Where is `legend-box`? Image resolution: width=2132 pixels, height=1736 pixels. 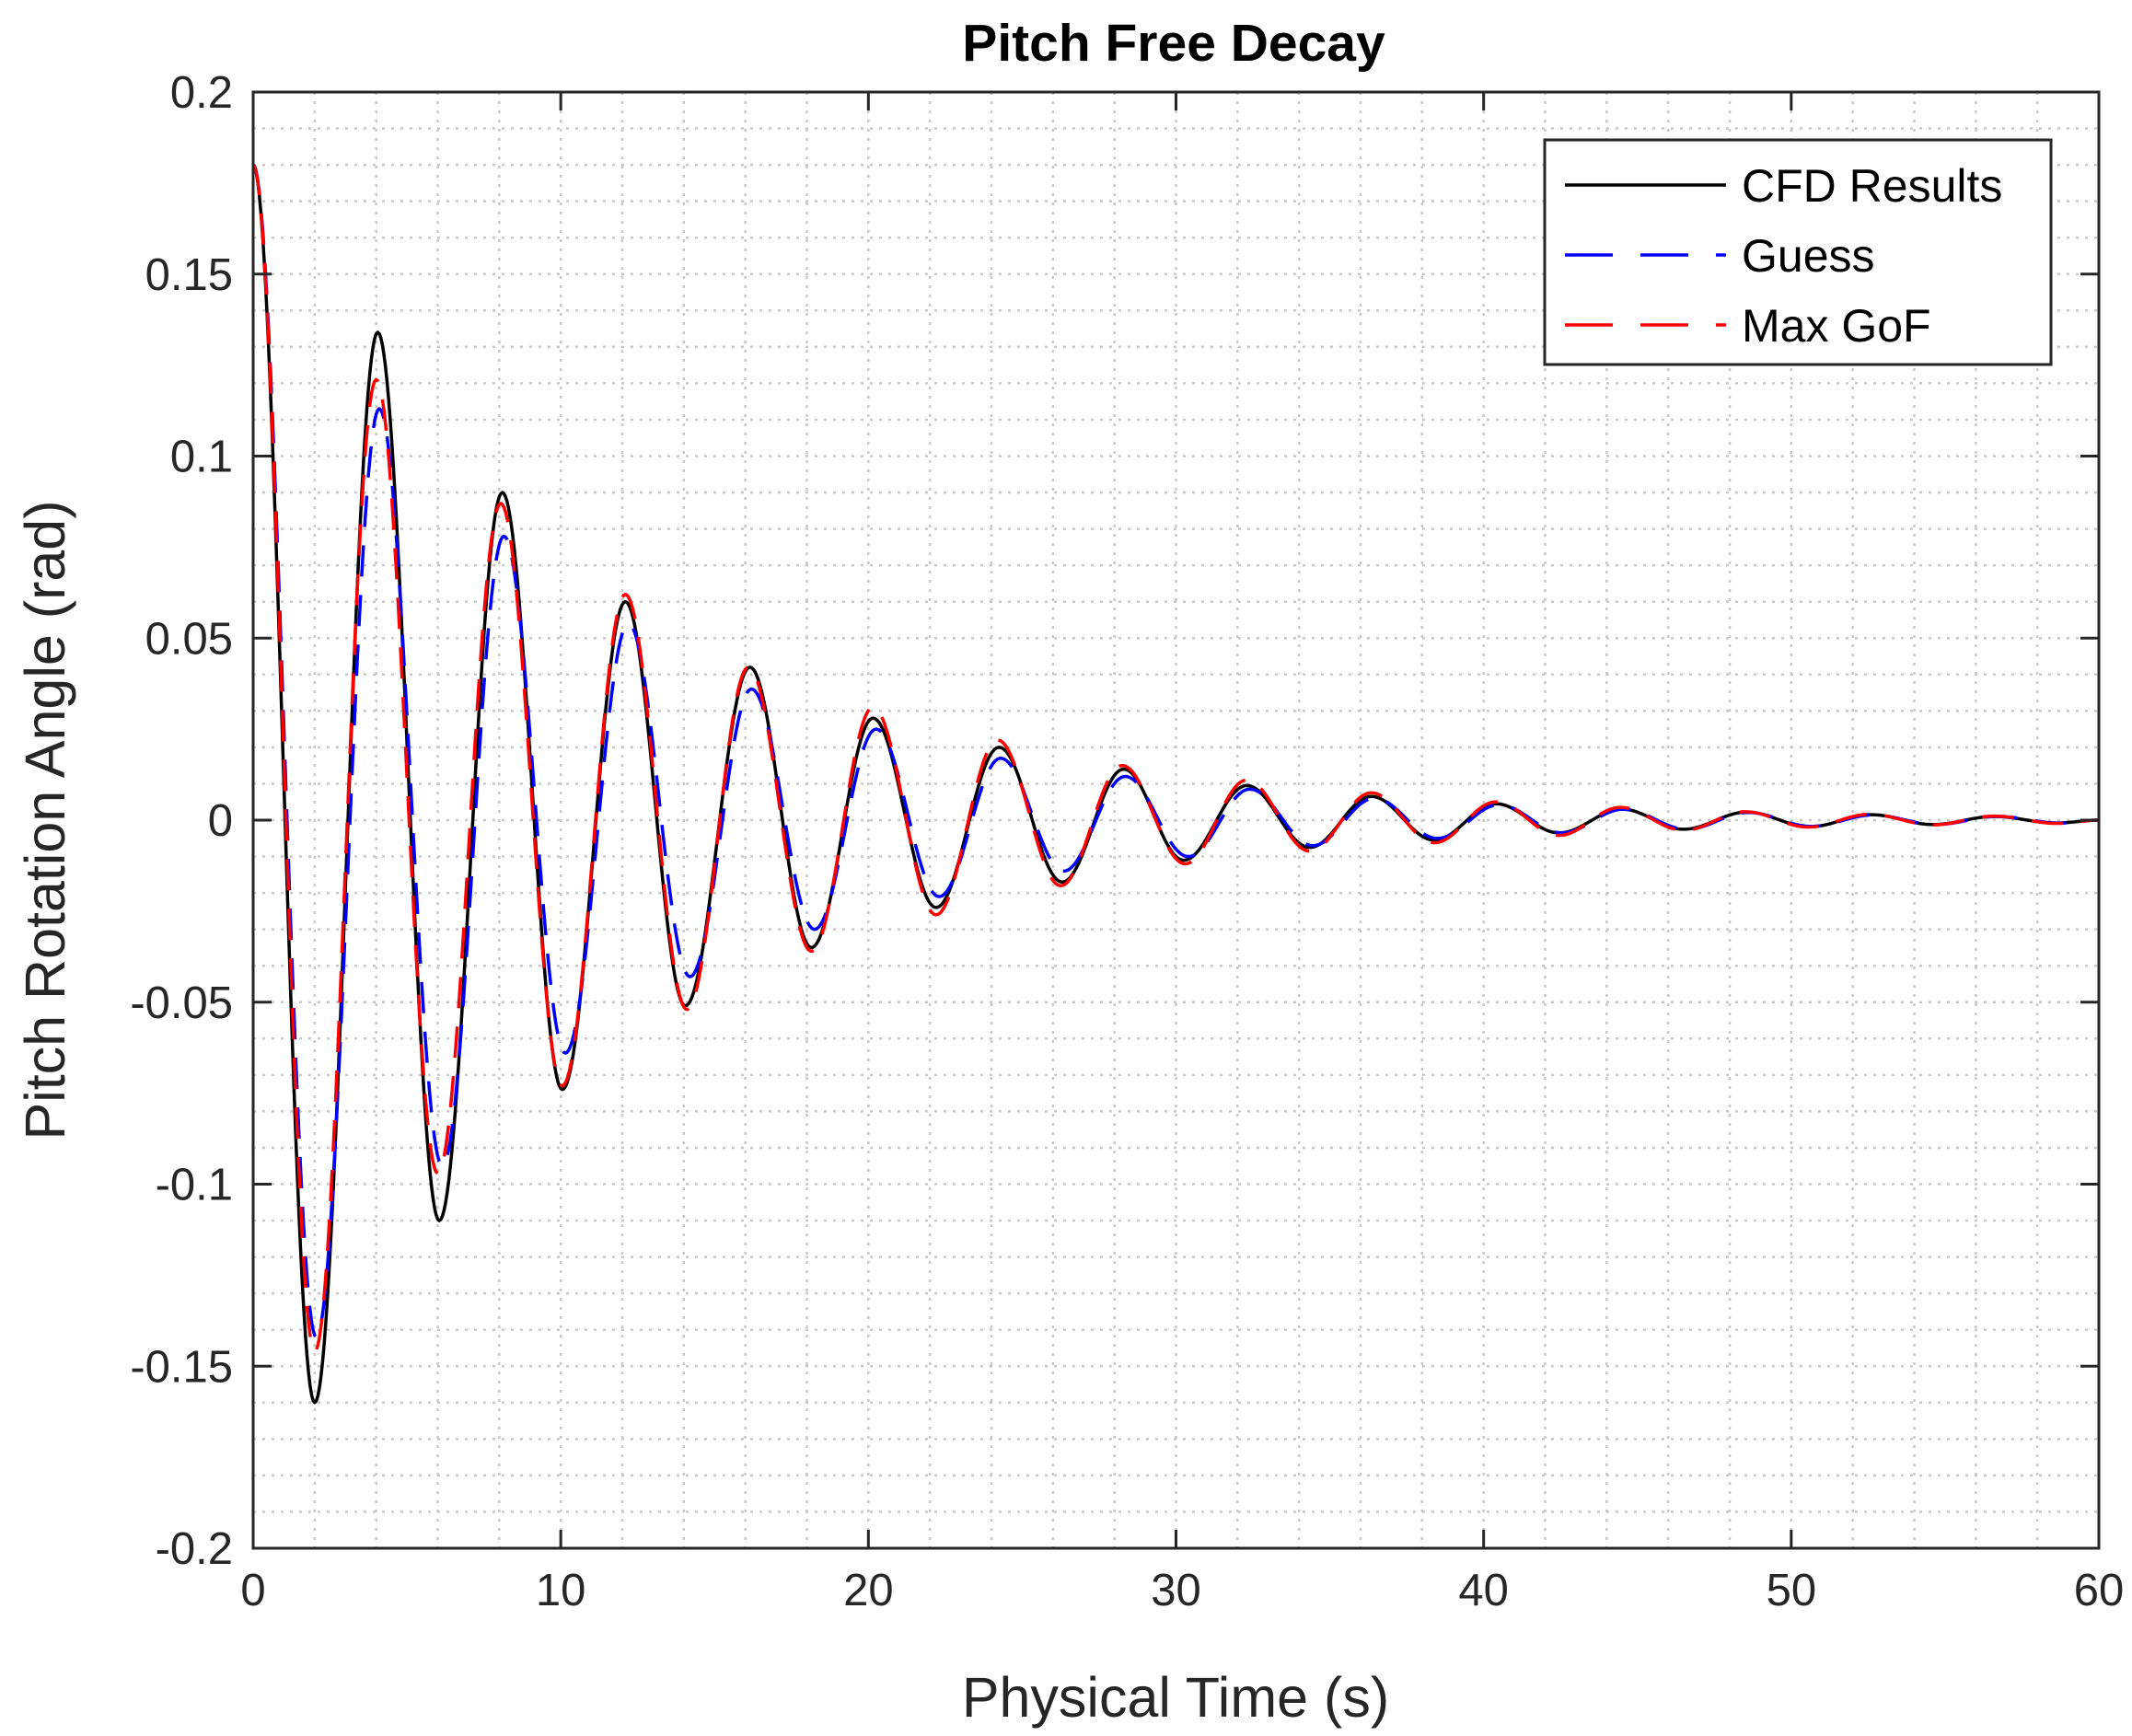 legend-box is located at coordinates (1798, 252).